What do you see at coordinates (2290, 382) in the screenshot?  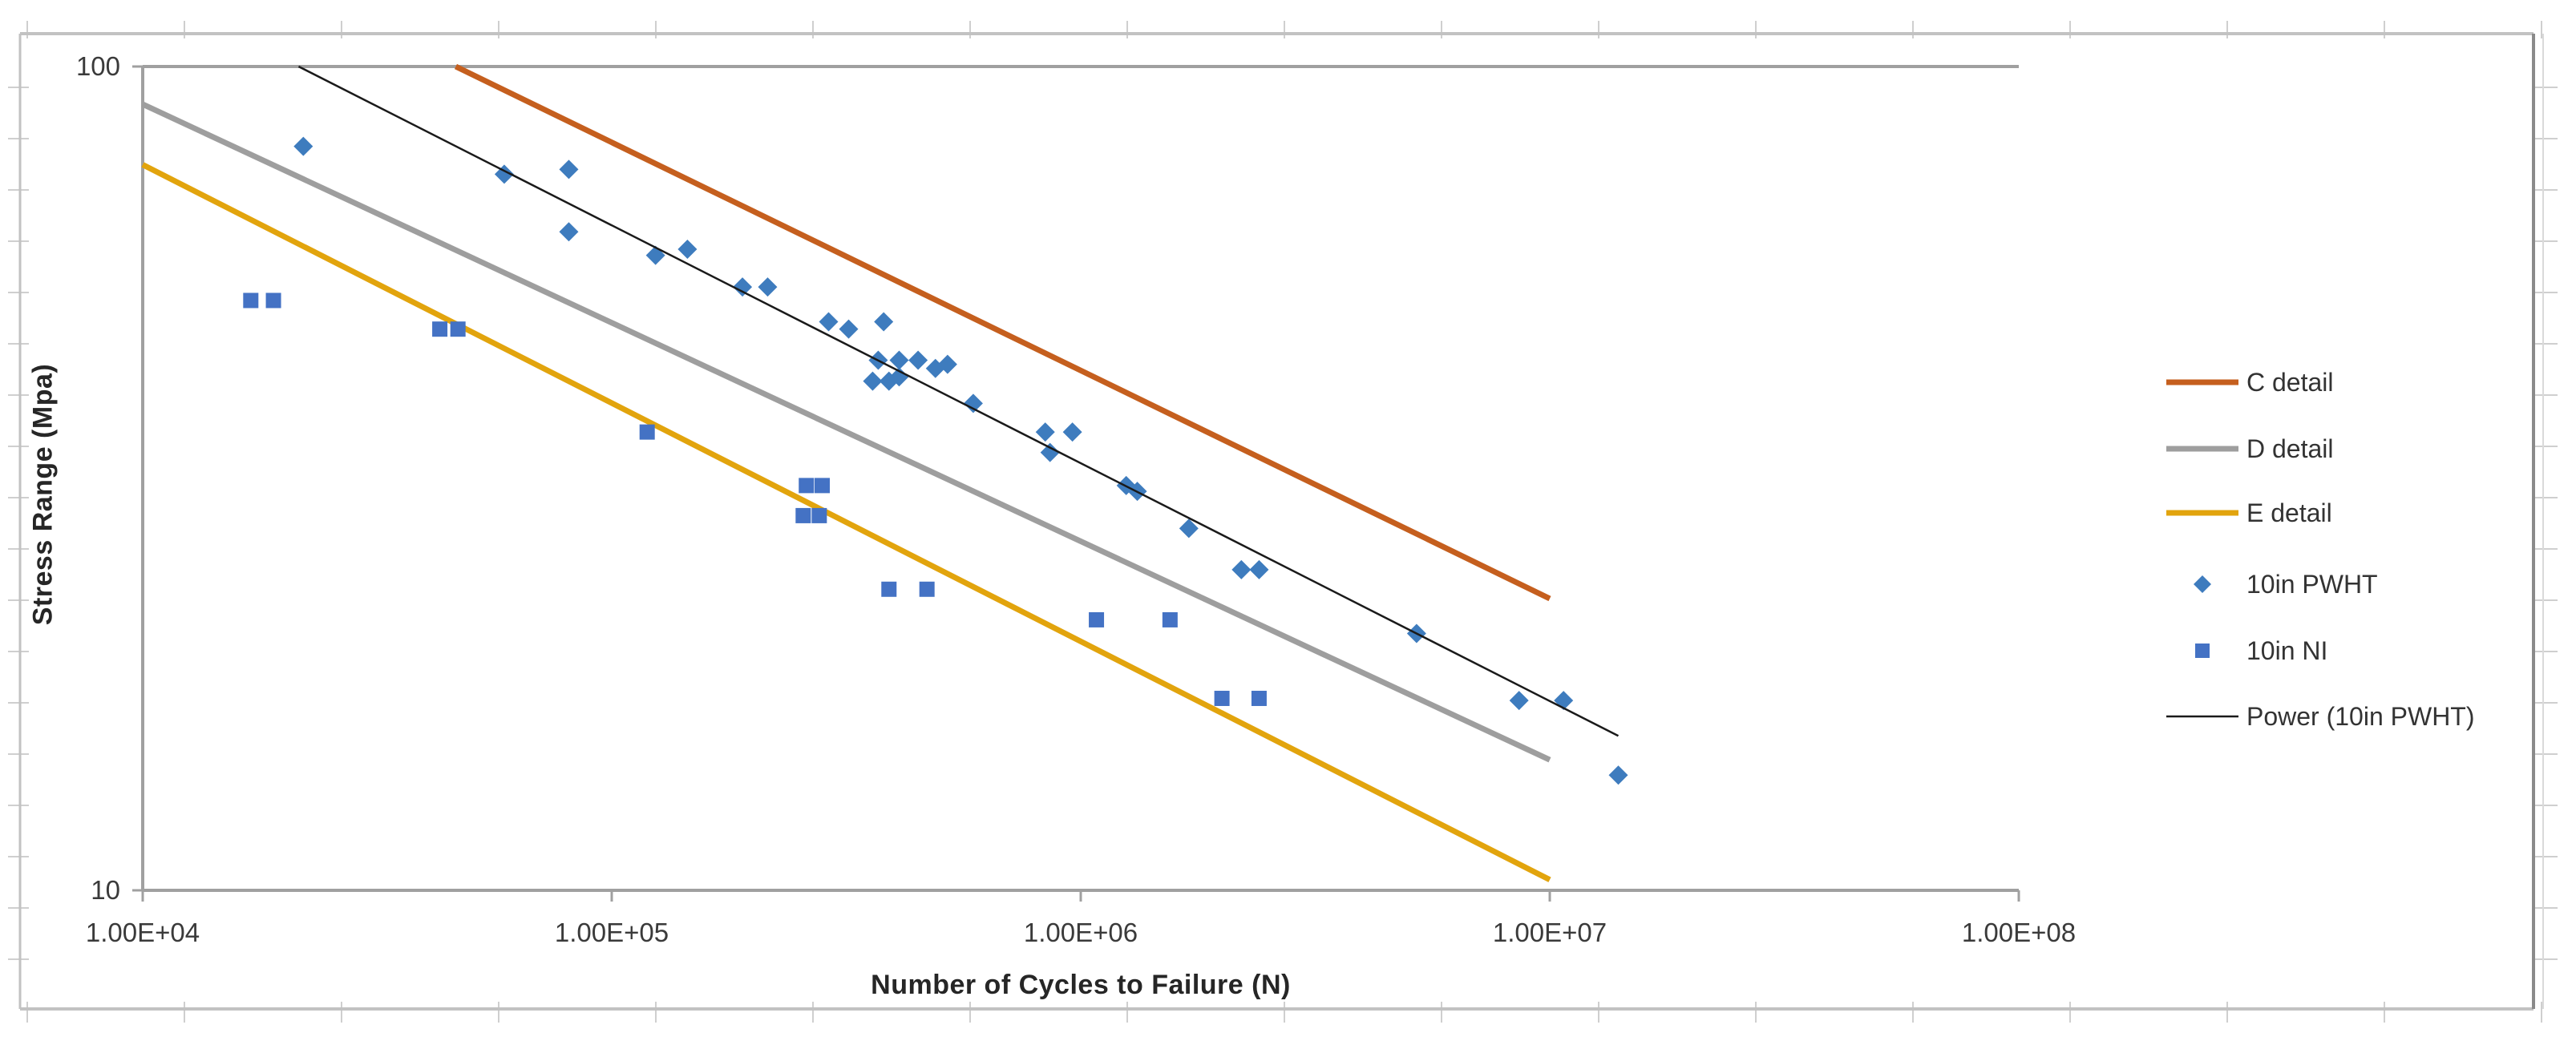 I see `legend-label: C detail` at bounding box center [2290, 382].